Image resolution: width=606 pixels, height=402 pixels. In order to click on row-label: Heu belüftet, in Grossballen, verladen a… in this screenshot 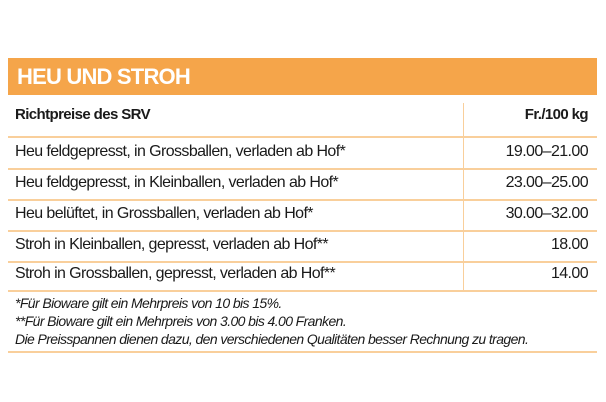, I will do `click(164, 213)`.